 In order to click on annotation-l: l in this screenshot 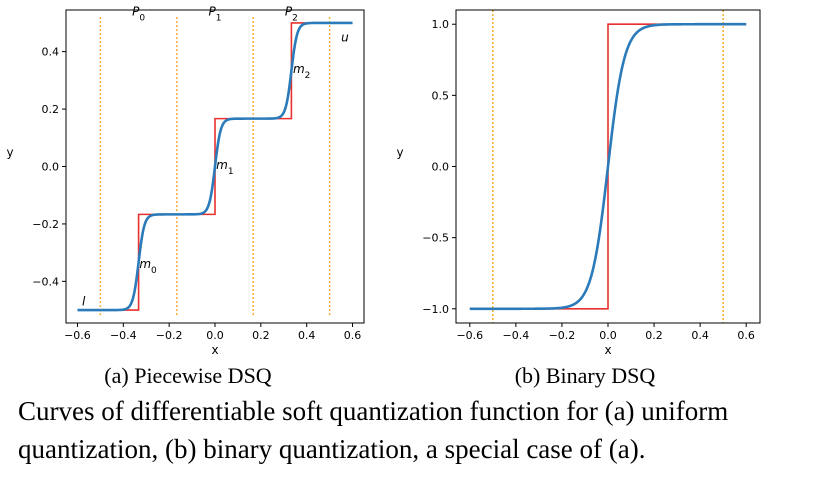, I will do `click(84, 301)`.